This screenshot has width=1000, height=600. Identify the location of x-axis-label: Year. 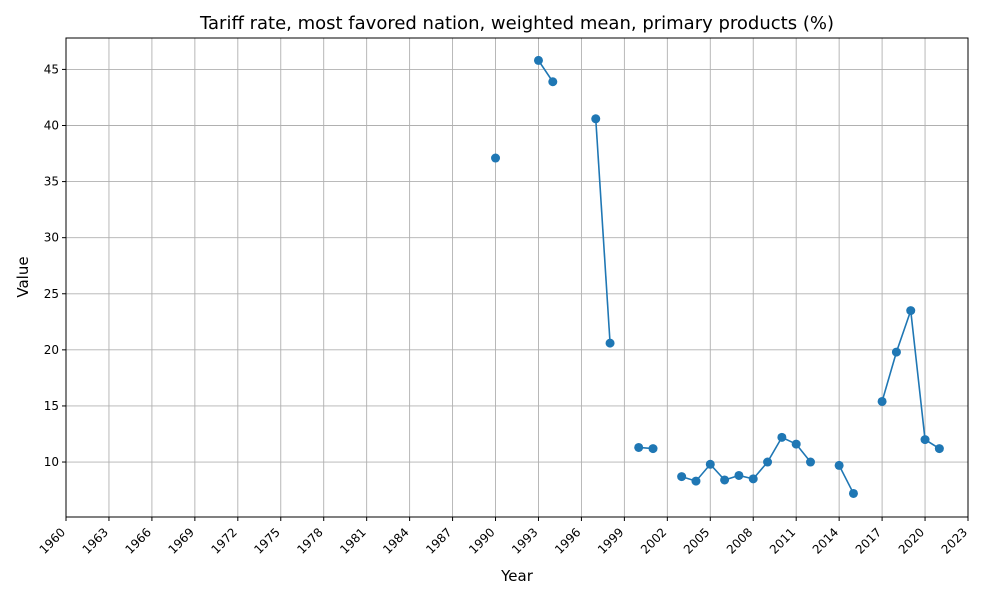
(517, 576).